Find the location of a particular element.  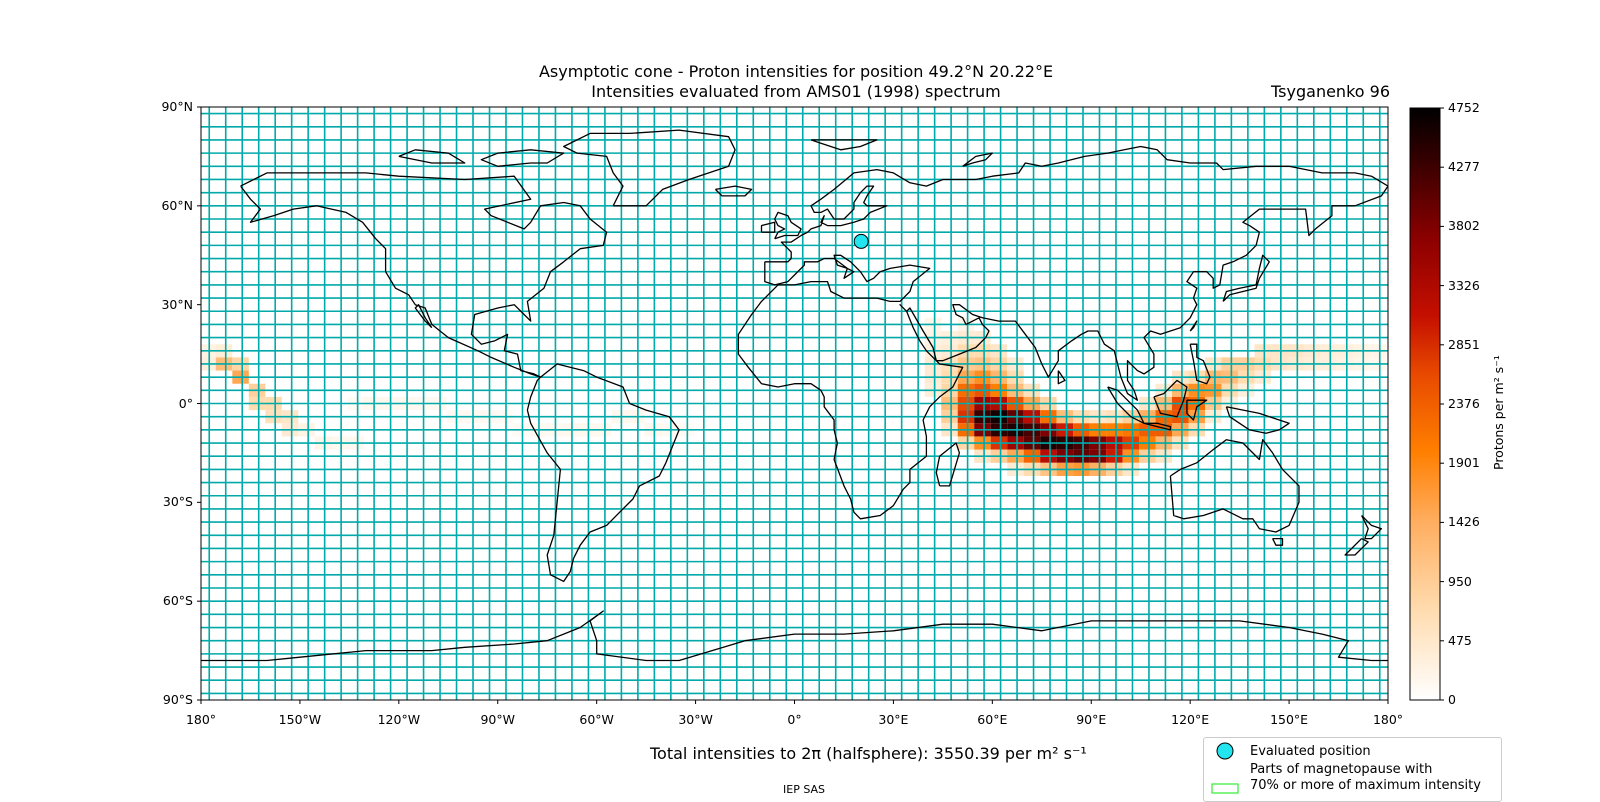

lat-label: 90°S is located at coordinates (177, 699).